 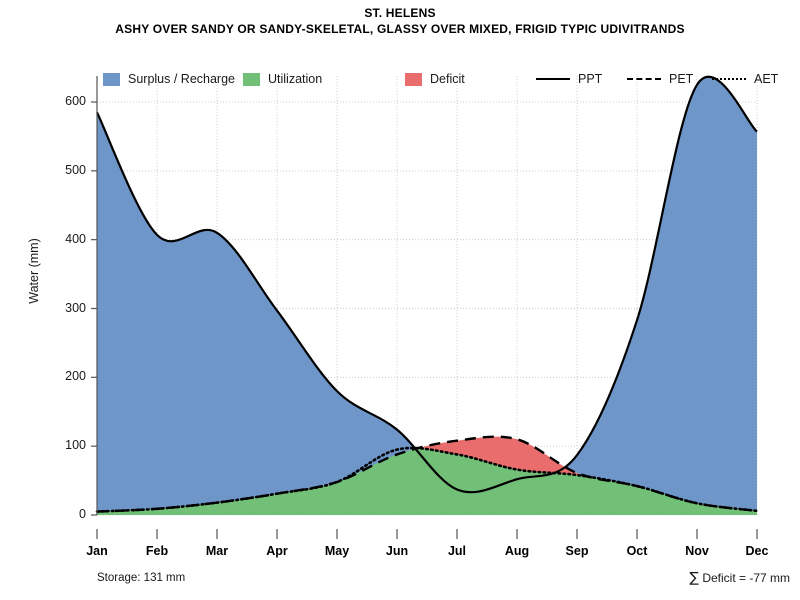 What do you see at coordinates (637, 551) in the screenshot?
I see `x-axis-tick-label: Oct` at bounding box center [637, 551].